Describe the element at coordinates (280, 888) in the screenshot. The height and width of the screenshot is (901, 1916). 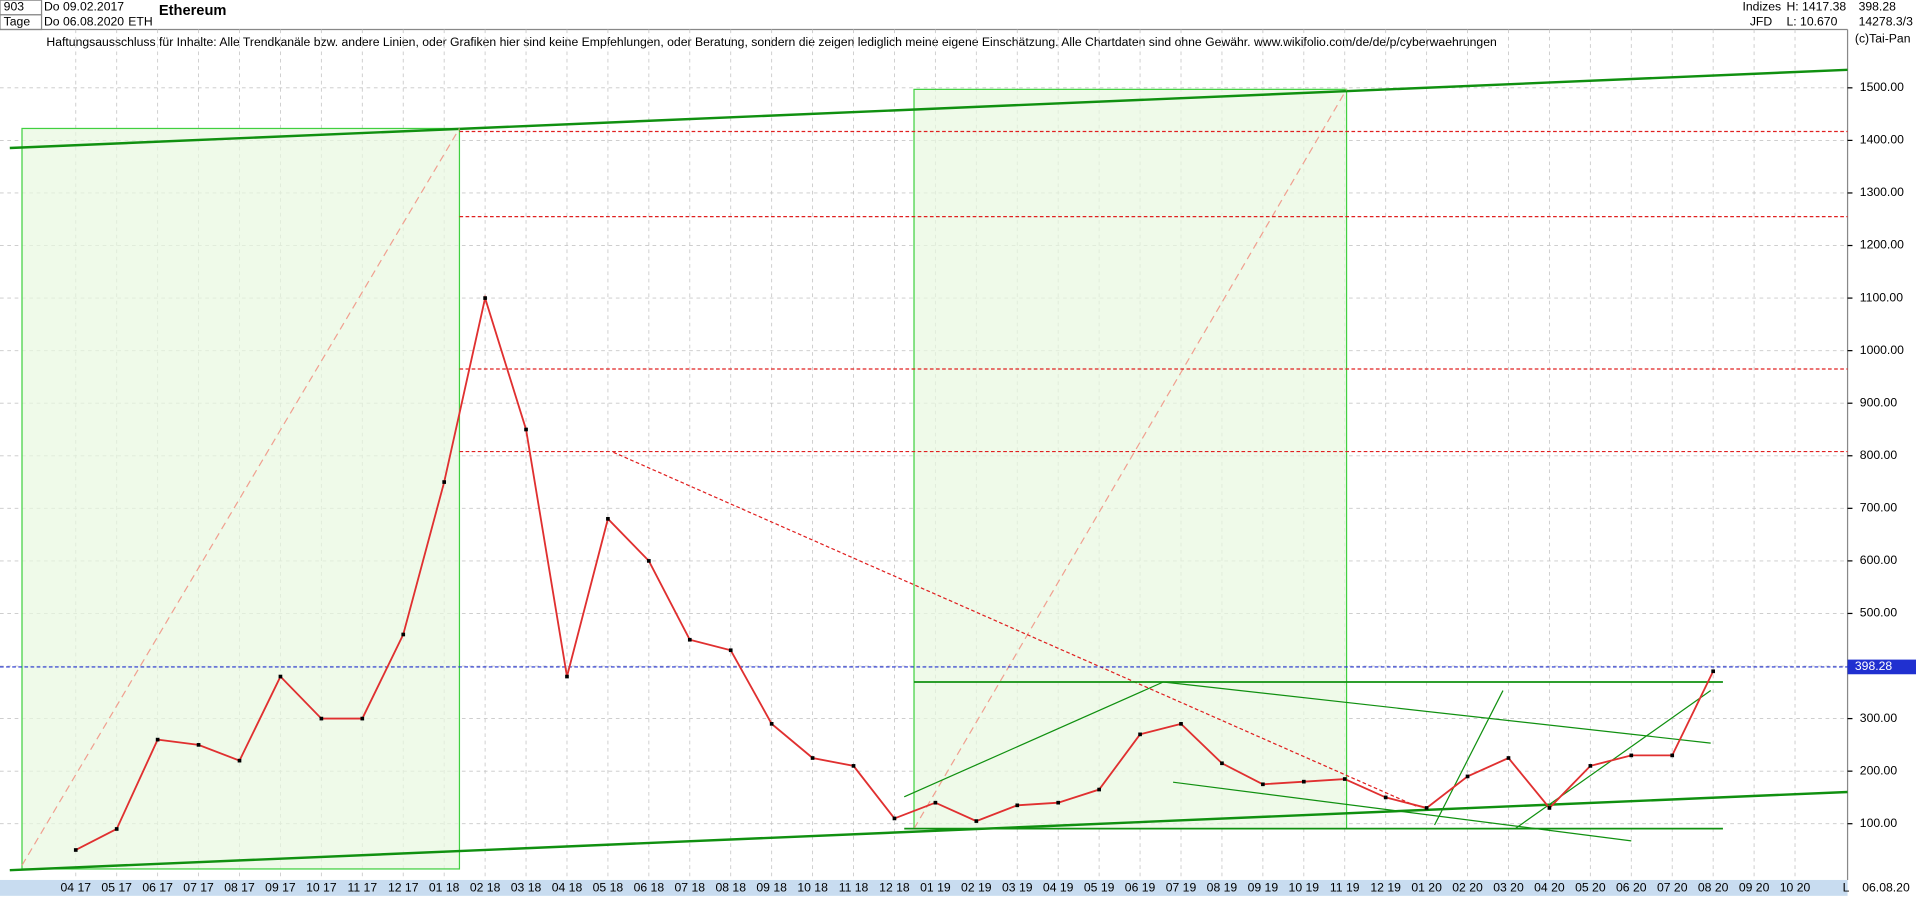
I see `x-tick-label: 09 17` at that location.